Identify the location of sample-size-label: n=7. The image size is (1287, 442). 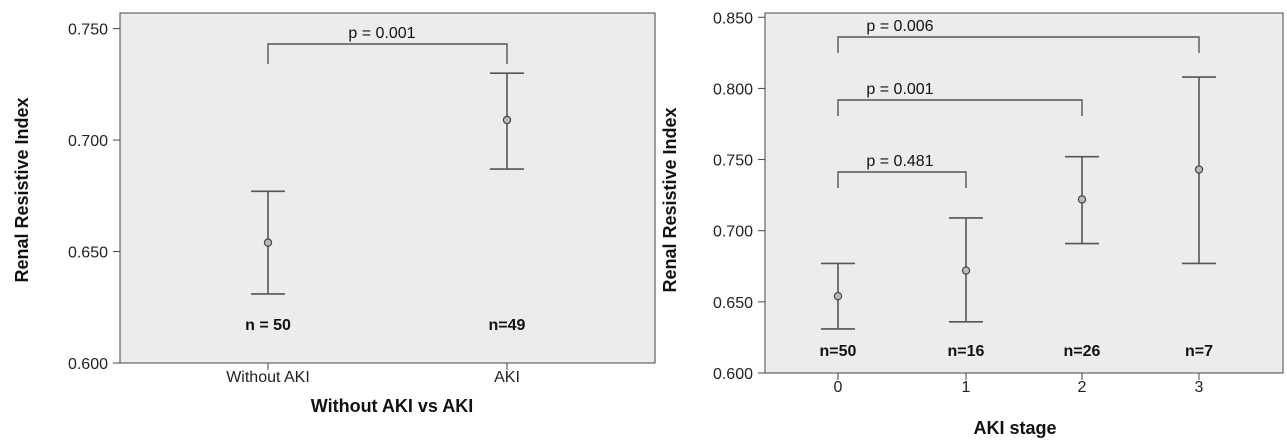
(1199, 351).